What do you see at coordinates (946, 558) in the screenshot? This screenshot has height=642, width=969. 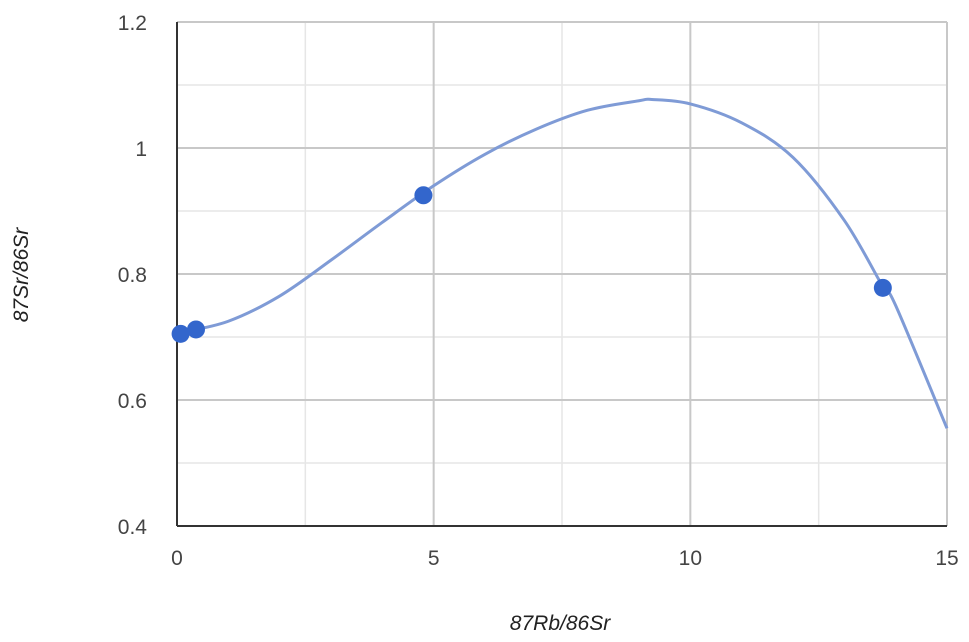 I see `x-tick-label-3: 15` at bounding box center [946, 558].